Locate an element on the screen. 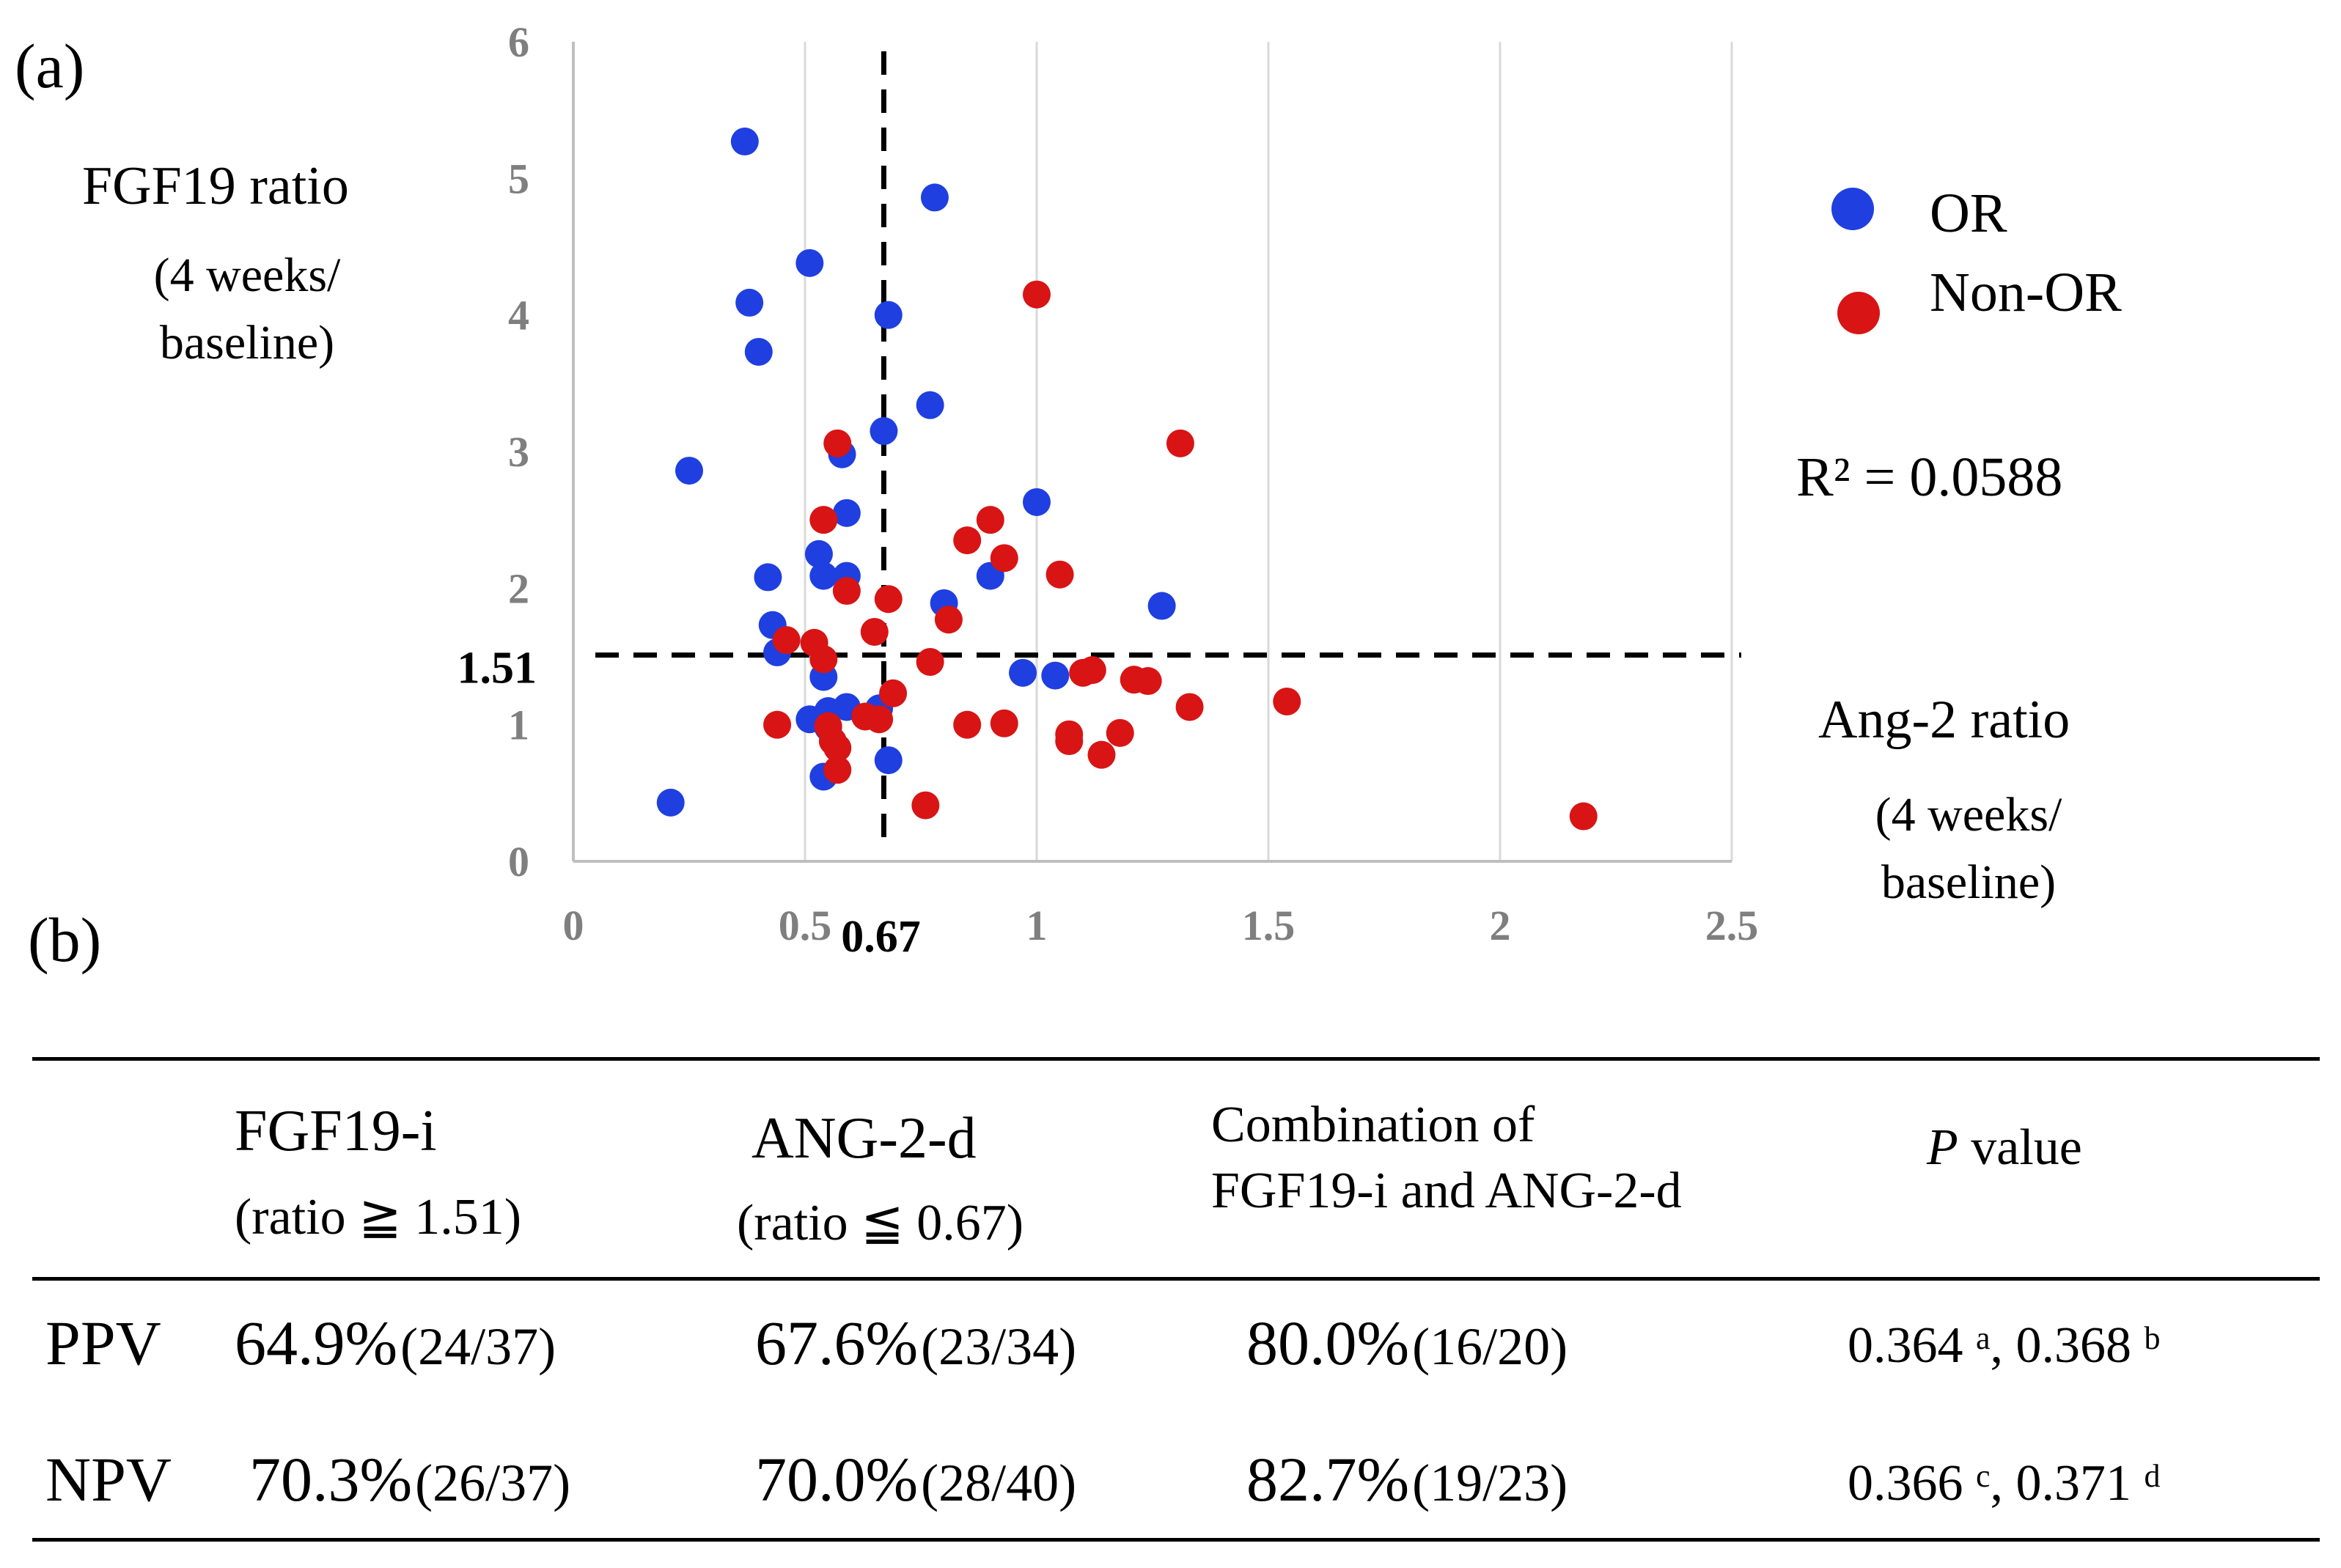 This screenshot has height=1568, width=2341. x-axis-label-sub: (4 weeks/ baseline) is located at coordinates (1969, 849).